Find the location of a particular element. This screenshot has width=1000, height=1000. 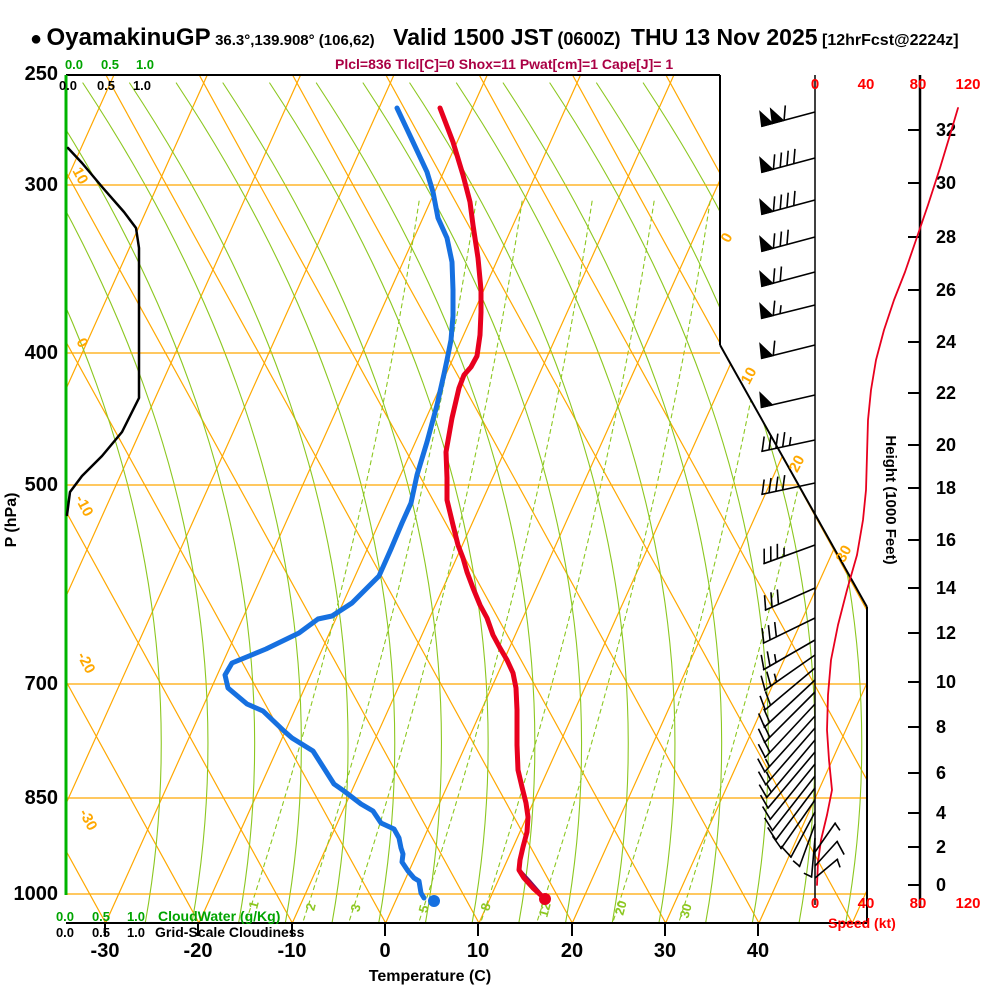

mixing-ratio-label: 5 is located at coordinates (423, 908).